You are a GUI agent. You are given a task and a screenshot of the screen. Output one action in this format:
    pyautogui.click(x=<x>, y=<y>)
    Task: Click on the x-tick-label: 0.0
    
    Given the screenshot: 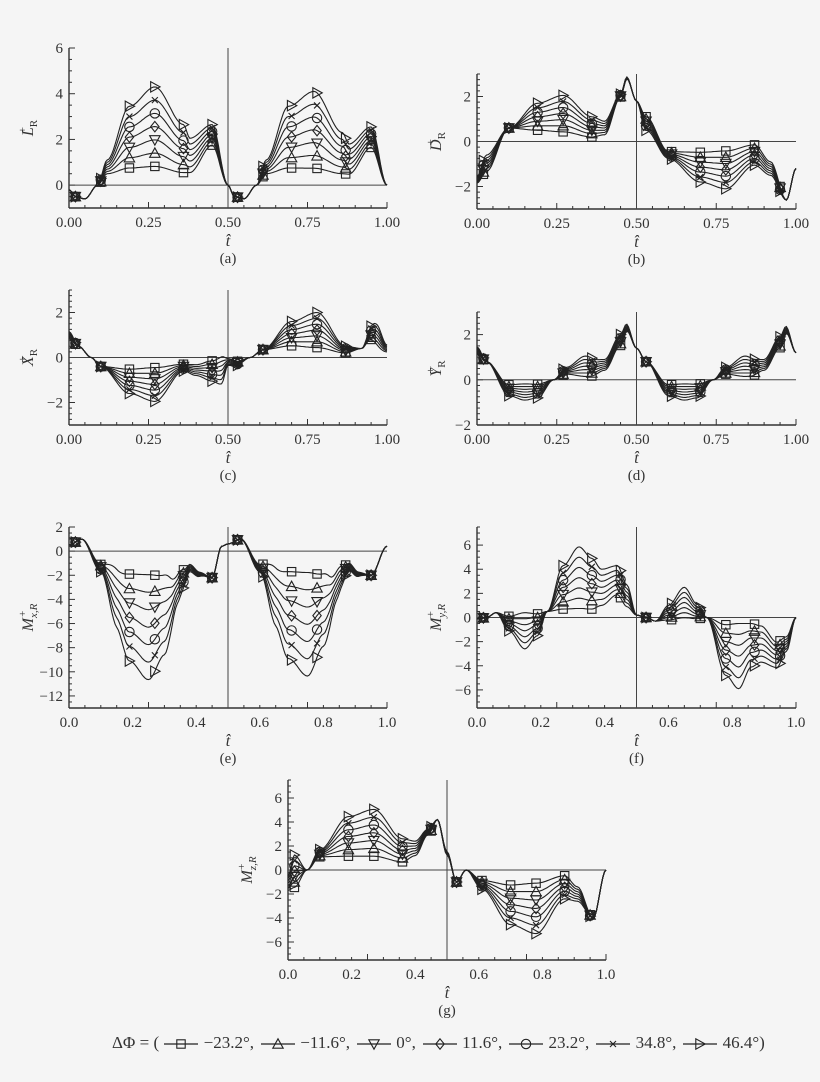 What is the action you would take?
    pyautogui.click(x=477, y=723)
    